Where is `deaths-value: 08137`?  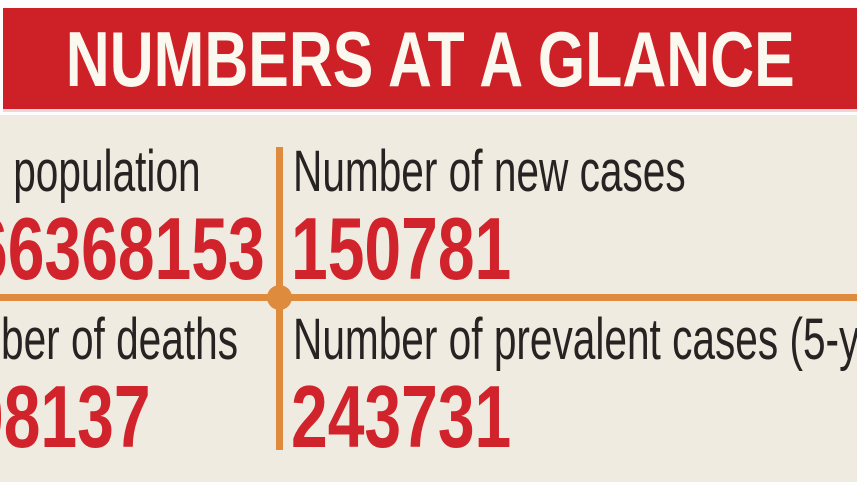
deaths-value: 08137 is located at coordinates (106, 417).